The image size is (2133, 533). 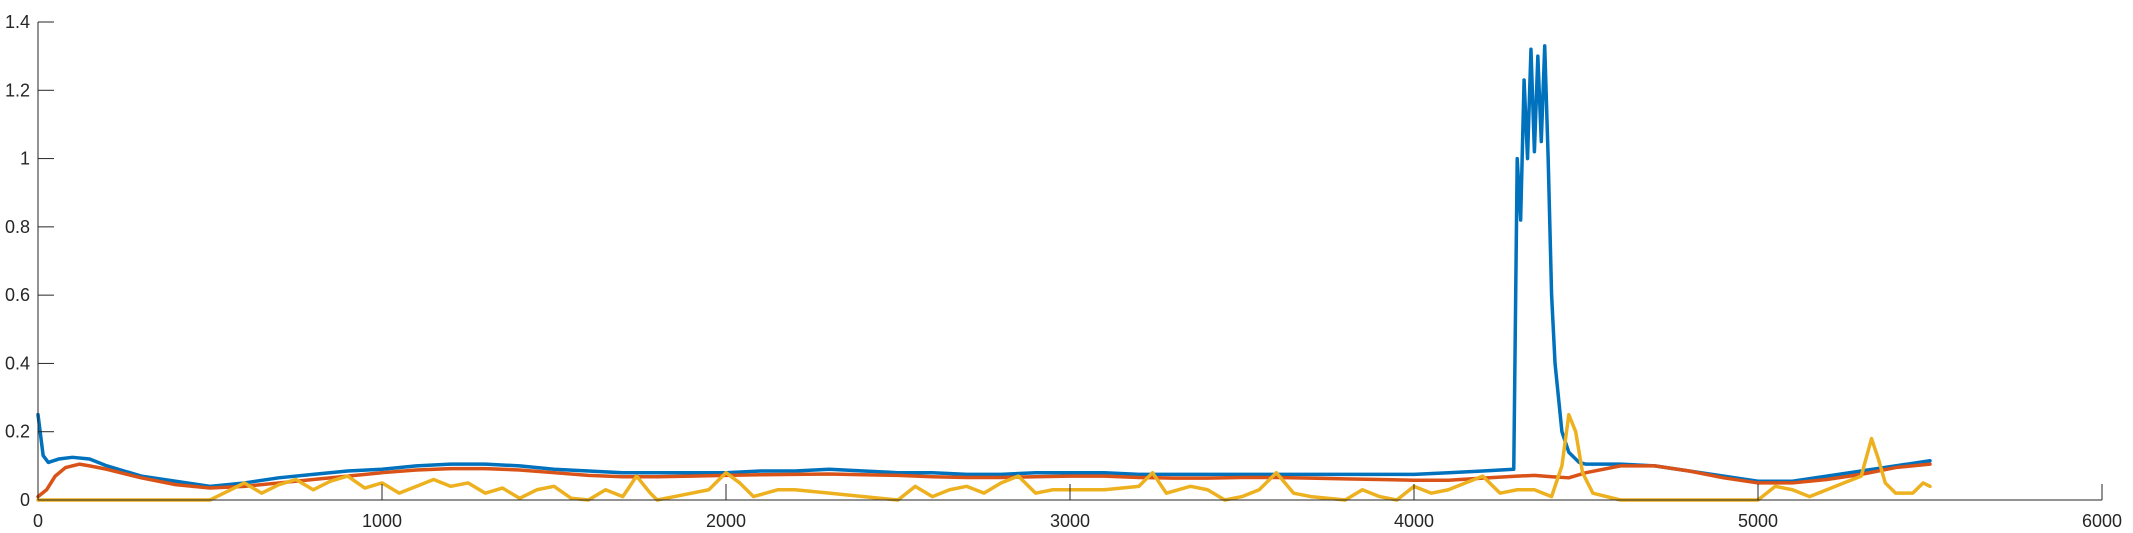 I want to click on x-tick-label: 5000, so click(x=1758, y=521).